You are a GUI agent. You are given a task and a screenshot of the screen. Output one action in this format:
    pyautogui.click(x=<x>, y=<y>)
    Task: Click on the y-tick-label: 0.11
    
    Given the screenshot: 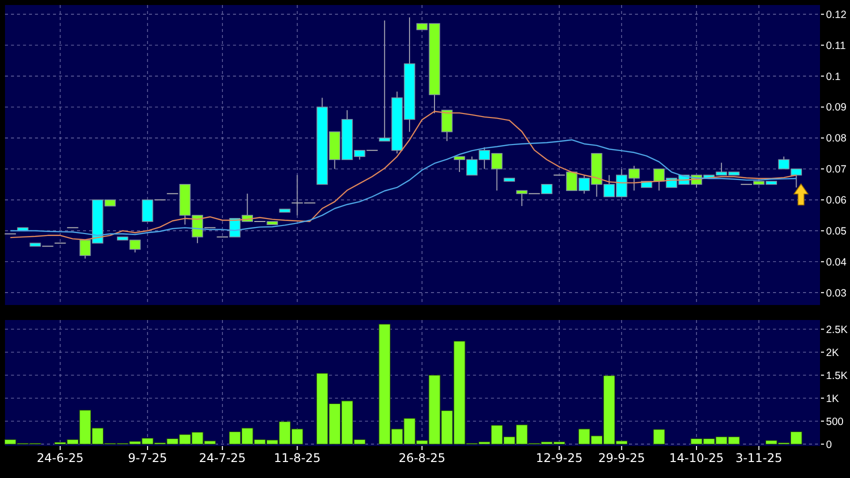 What is the action you would take?
    pyautogui.click(x=836, y=46)
    